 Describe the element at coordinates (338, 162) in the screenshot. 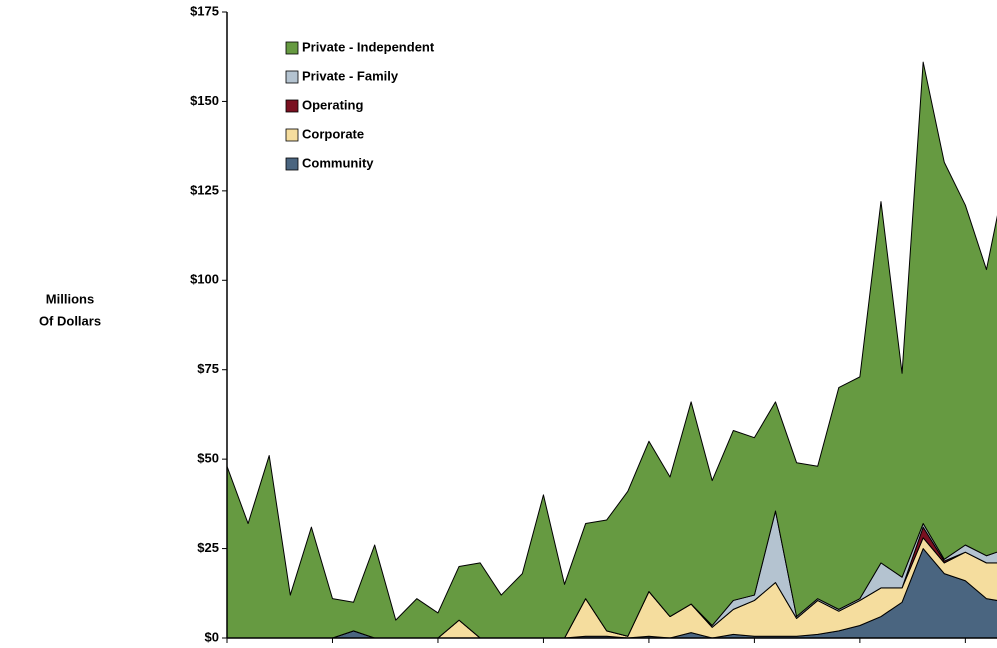

I see `legend-label: Community` at that location.